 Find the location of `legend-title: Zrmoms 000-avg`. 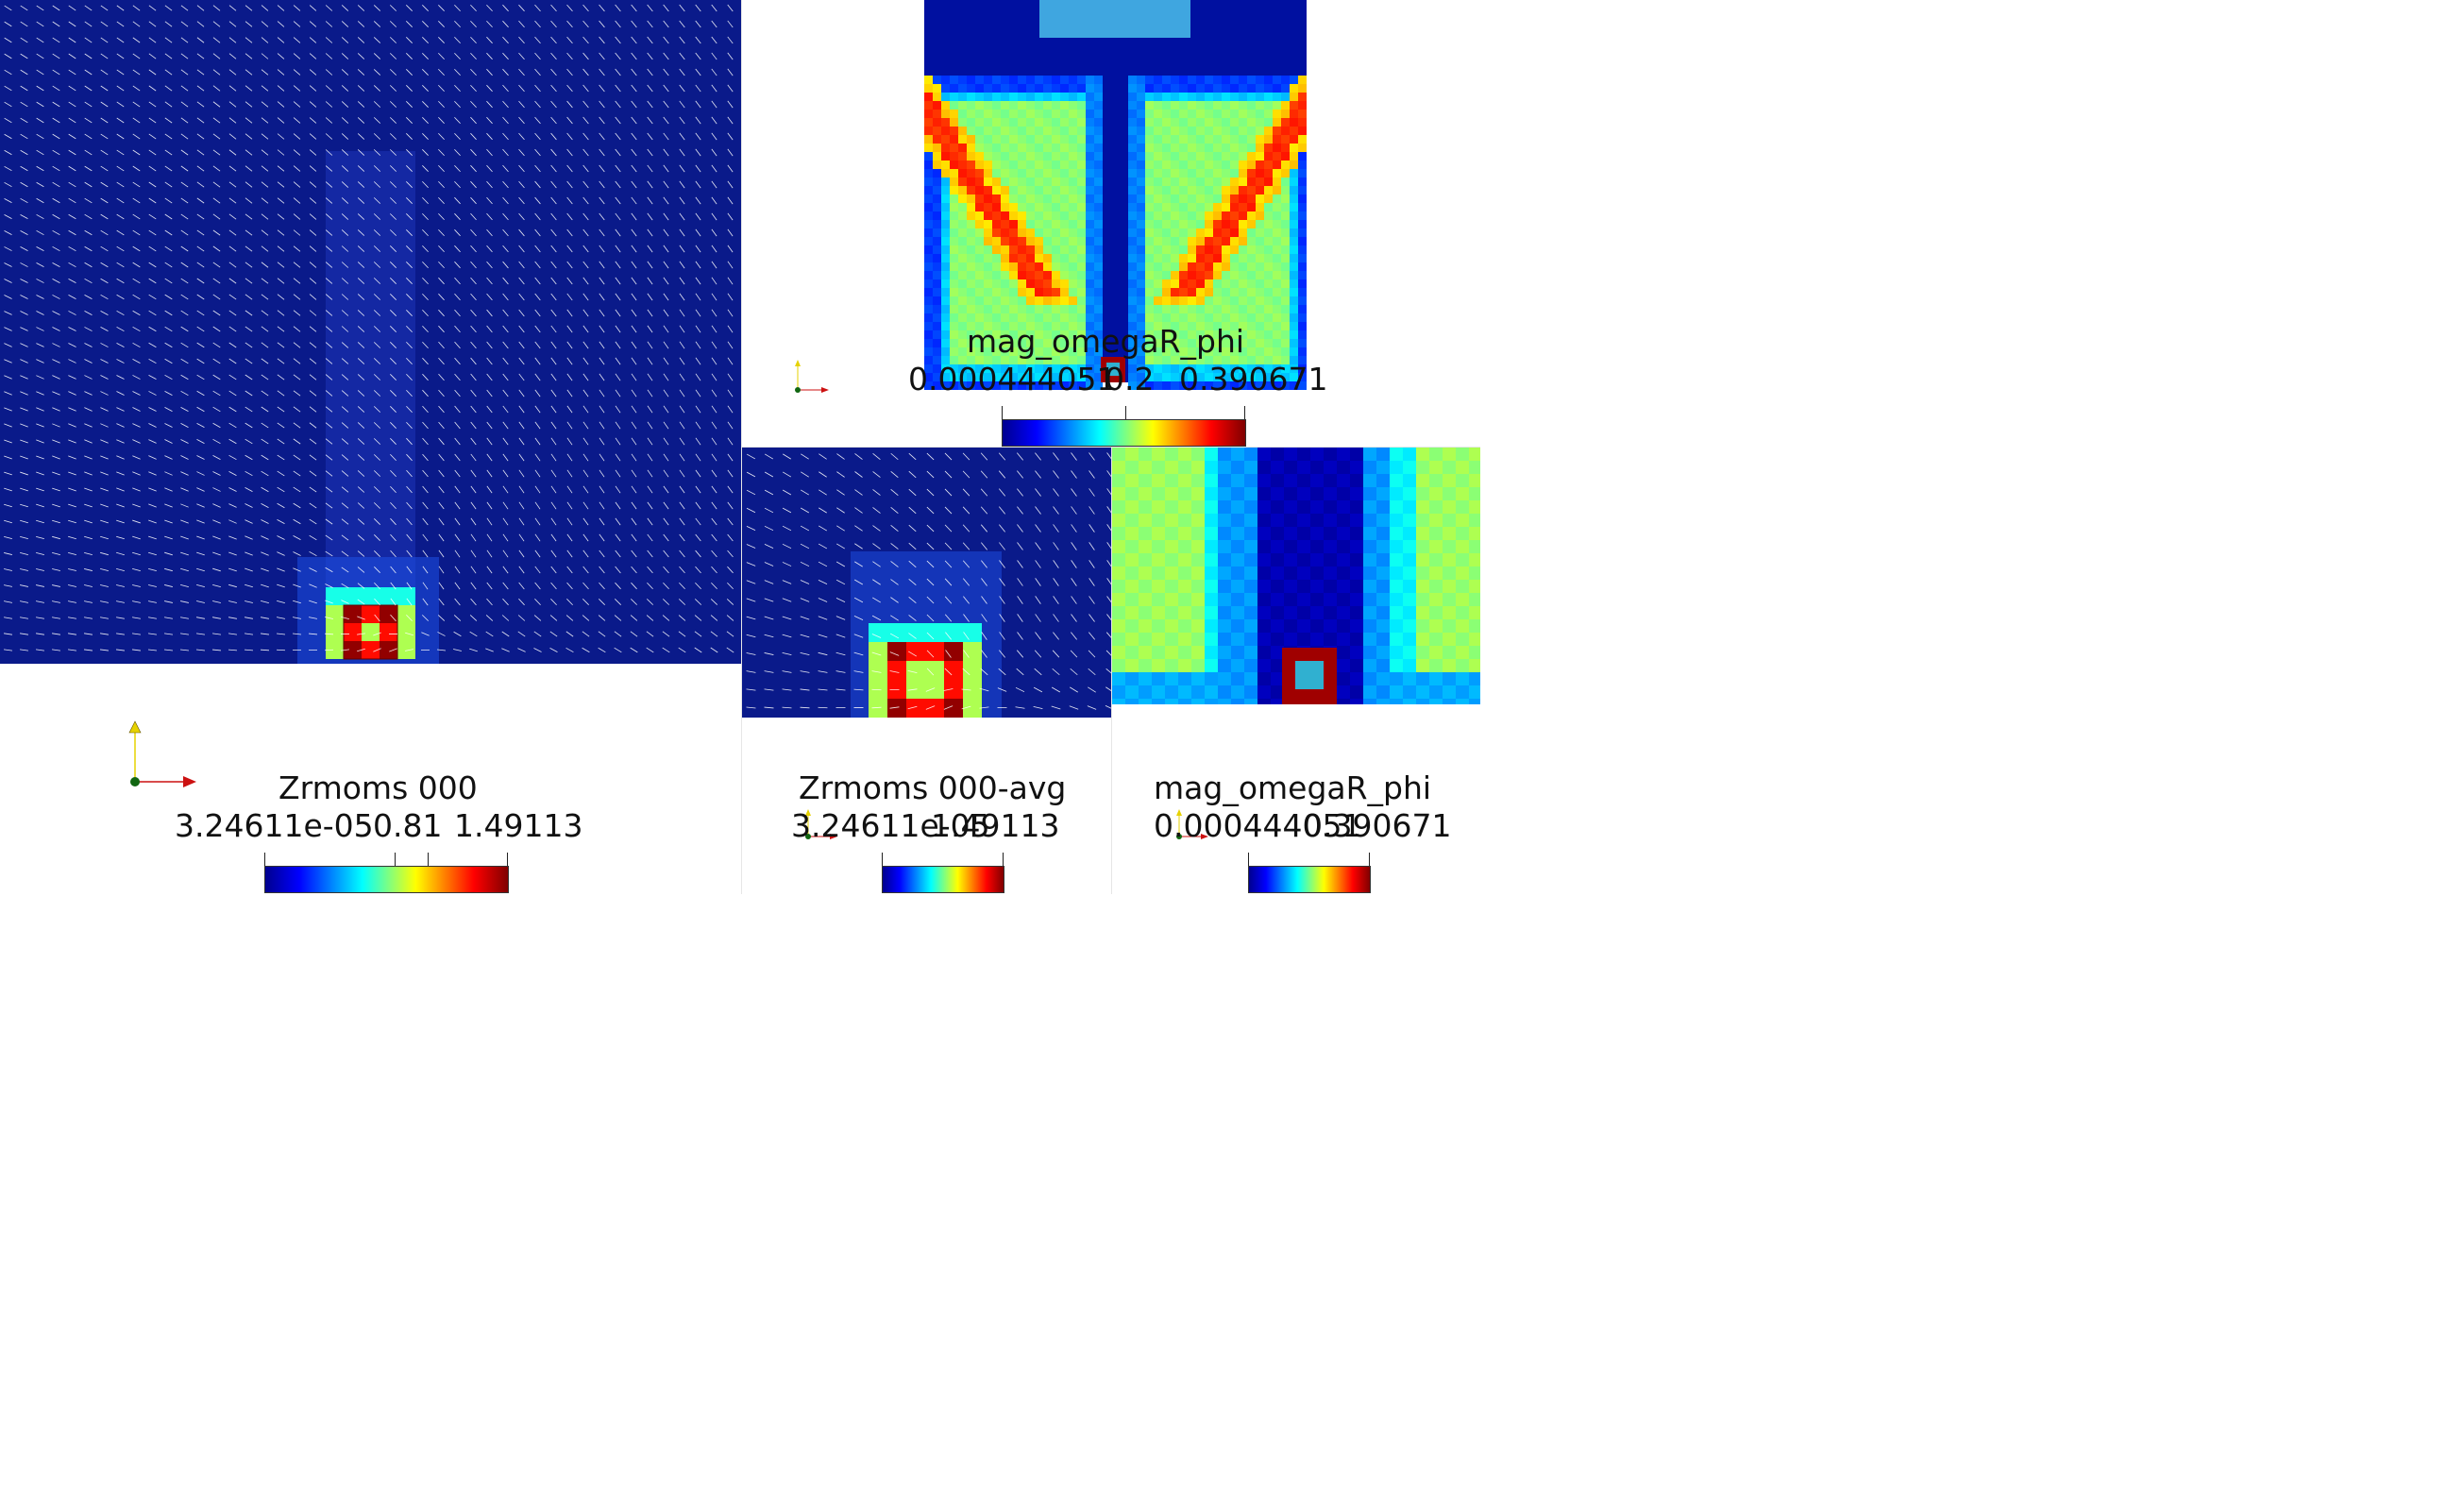

legend-title: Zrmoms 000-avg is located at coordinates (933, 787).